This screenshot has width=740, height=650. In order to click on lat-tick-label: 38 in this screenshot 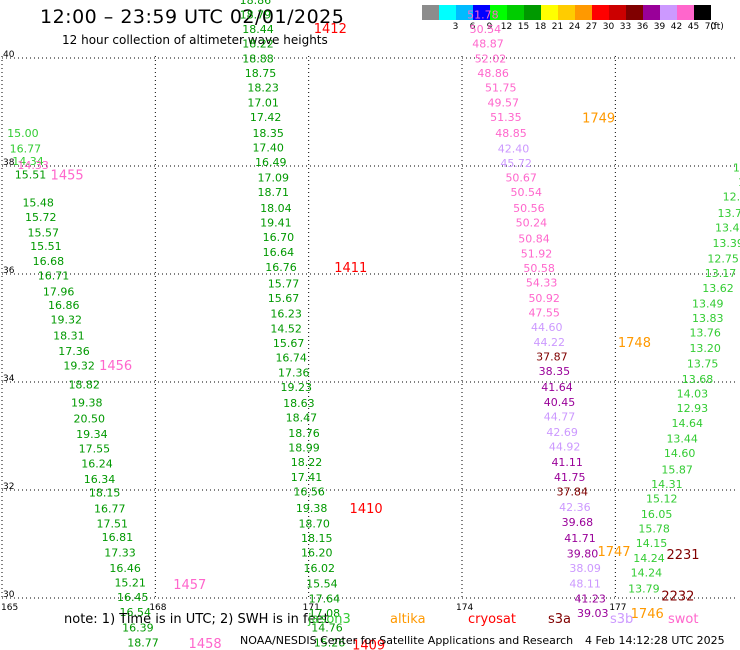, I will do `click(9, 163)`.